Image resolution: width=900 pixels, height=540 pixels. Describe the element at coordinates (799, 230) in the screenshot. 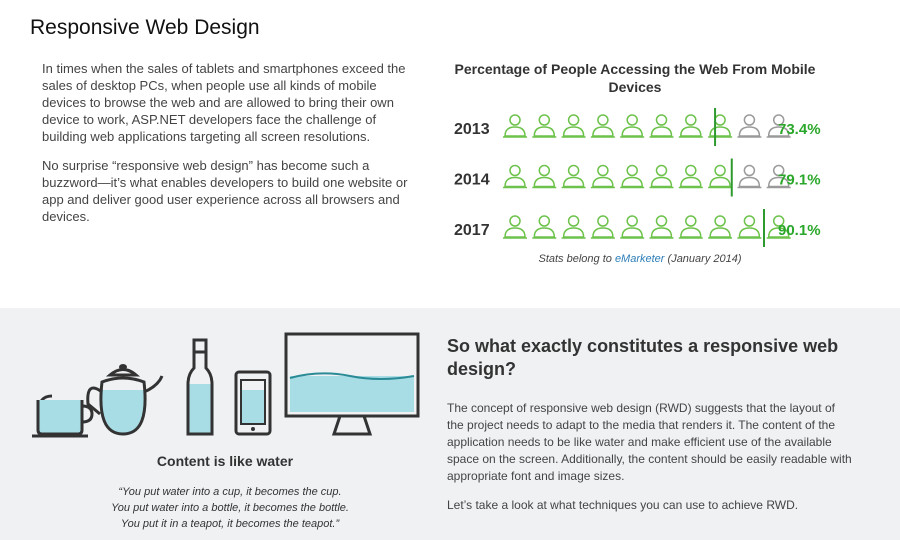

I see `value-label: 90.1%` at that location.